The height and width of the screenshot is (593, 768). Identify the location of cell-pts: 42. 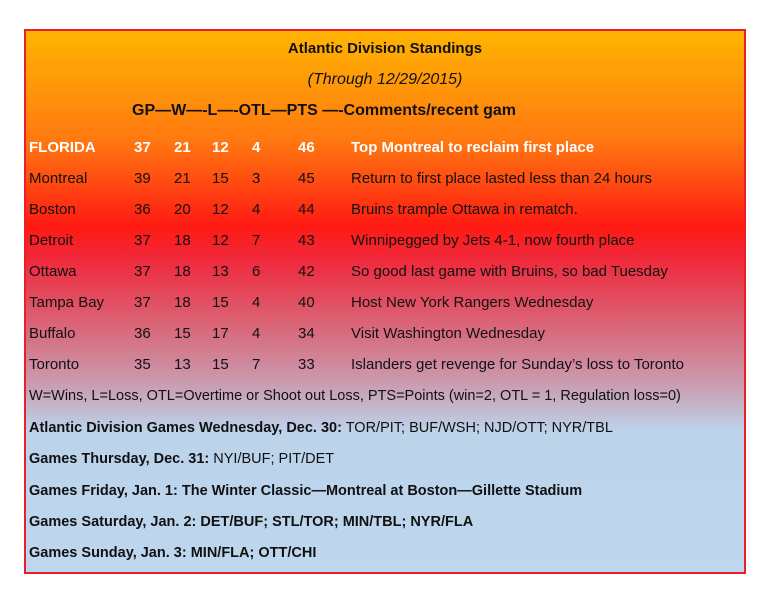
(306, 271).